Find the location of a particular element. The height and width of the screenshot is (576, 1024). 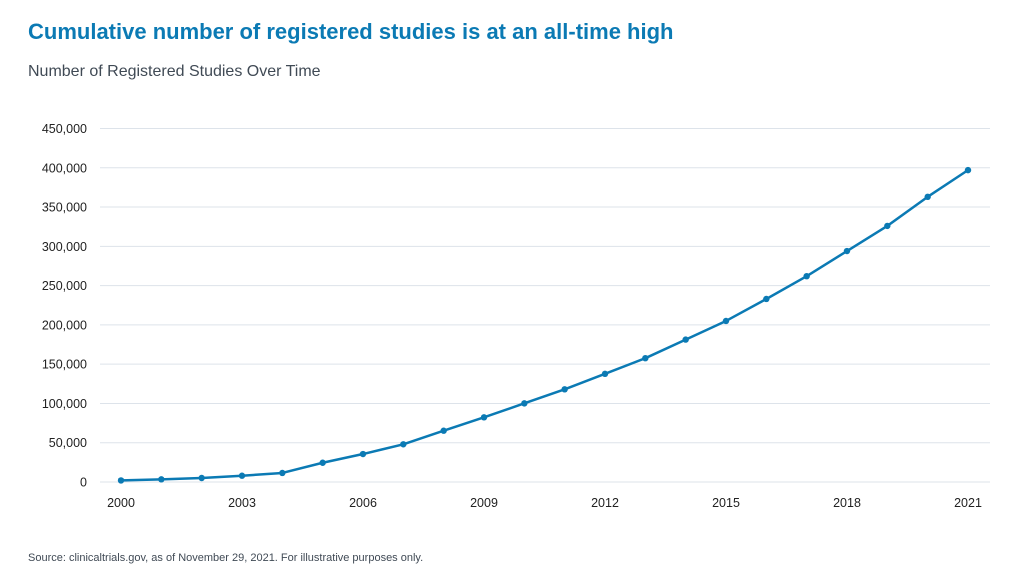

x-tick-label: 2006 is located at coordinates (363, 503).